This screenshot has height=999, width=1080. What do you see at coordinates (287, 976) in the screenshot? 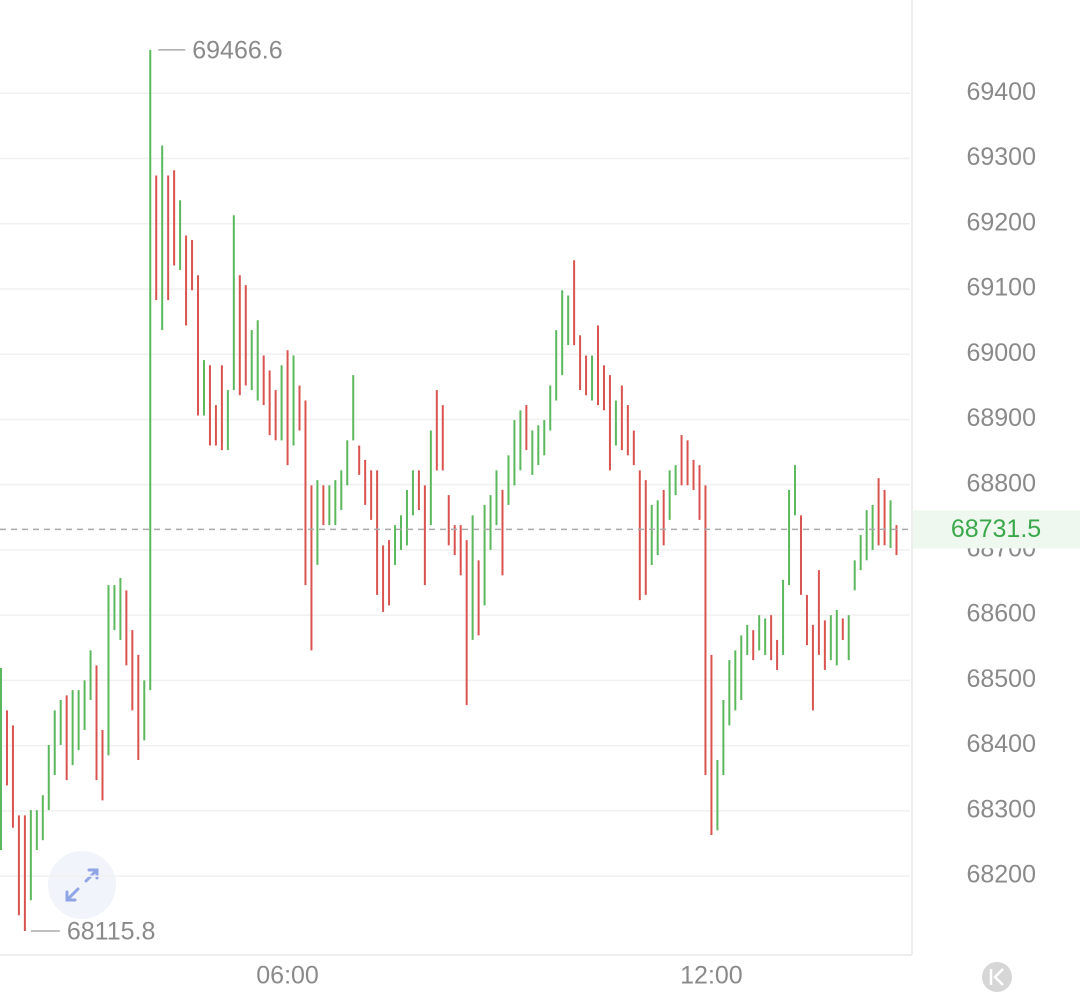
I see `x-tick-label: 06:00` at bounding box center [287, 976].